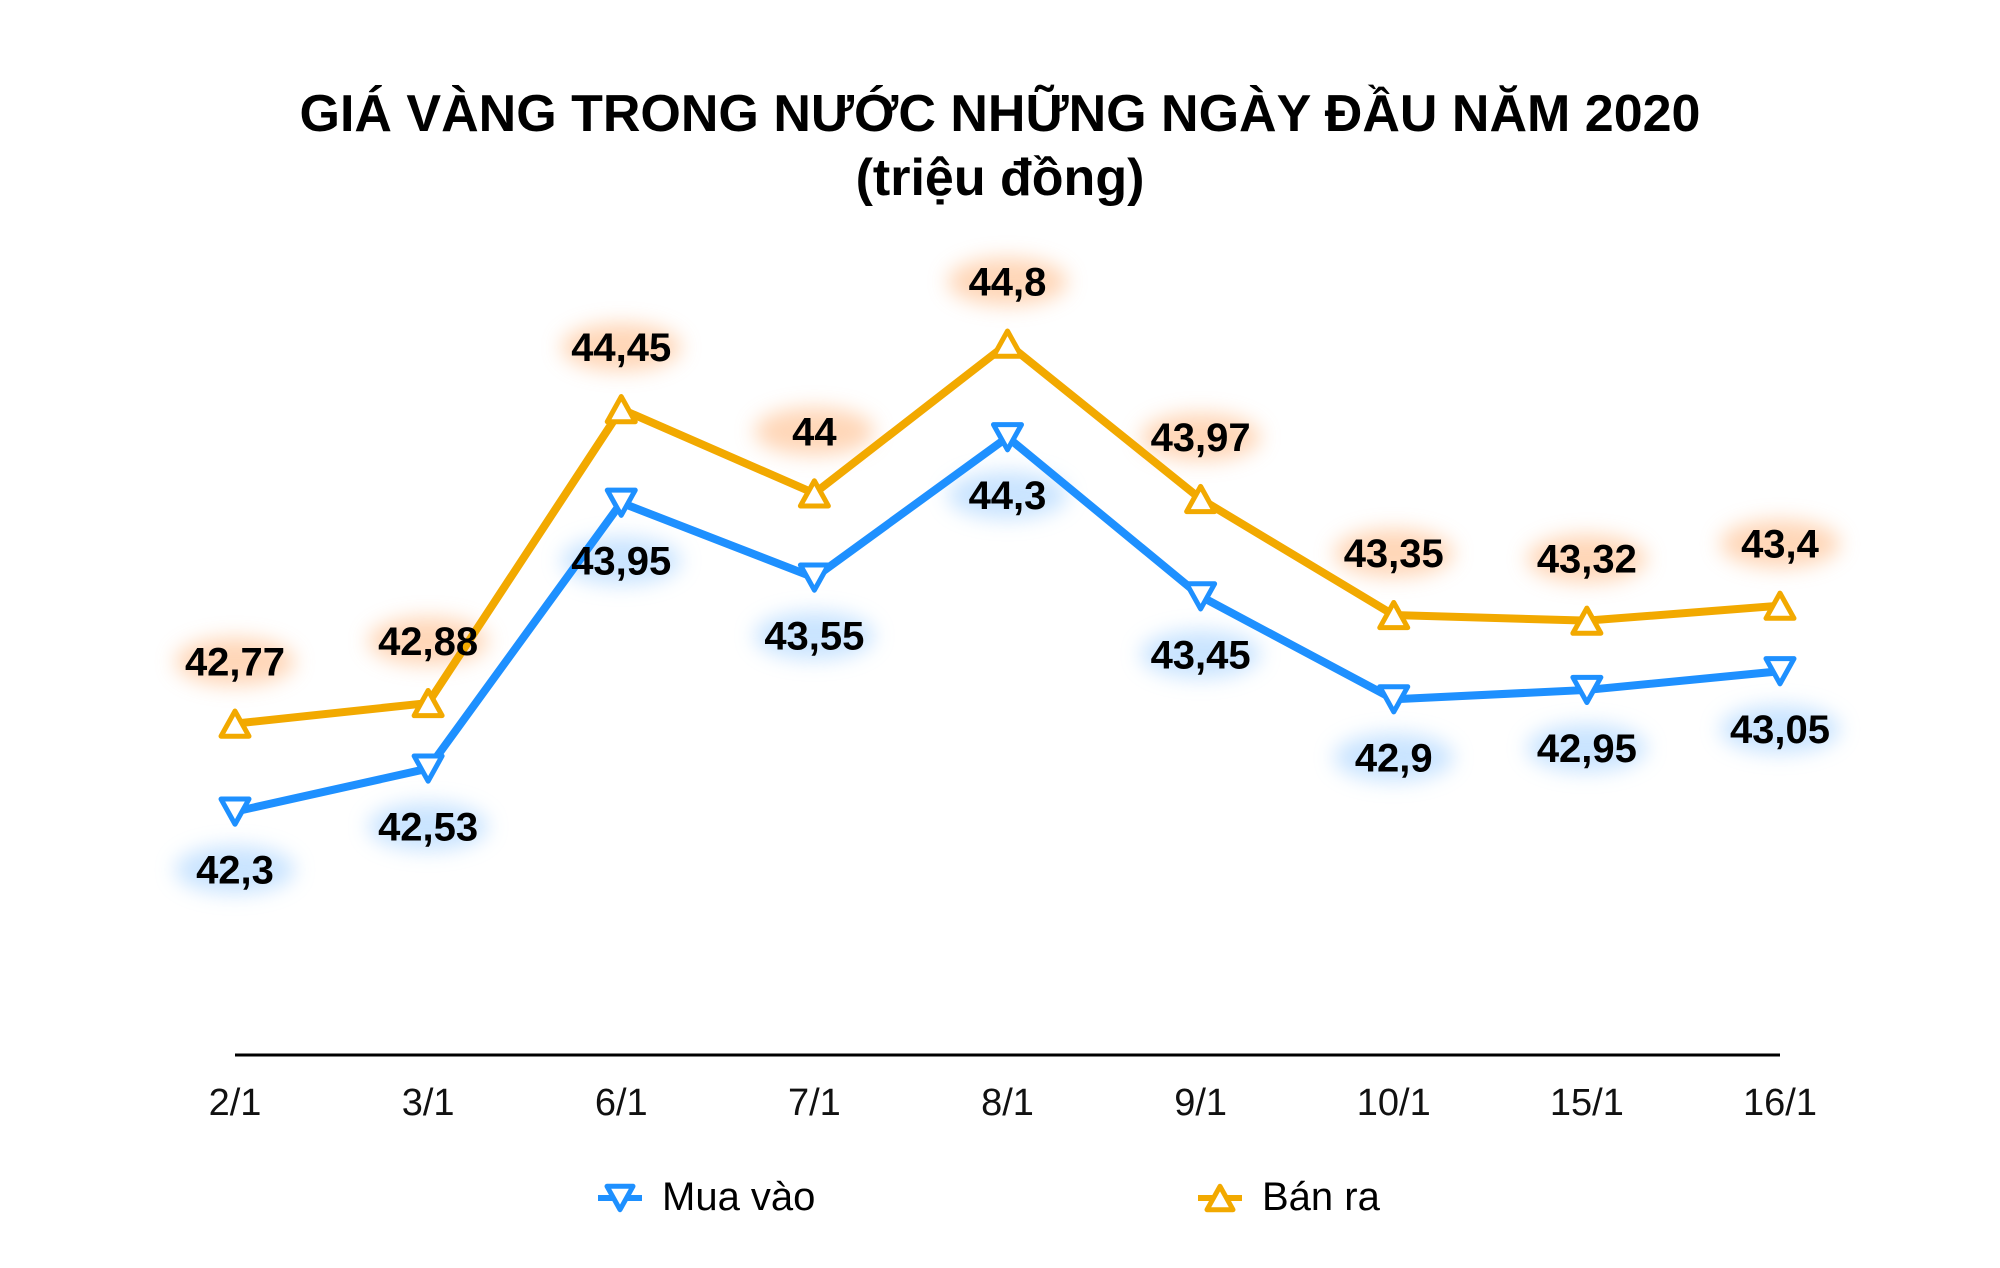 The image size is (2000, 1268). I want to click on data-label: 42,77, so click(235, 663).